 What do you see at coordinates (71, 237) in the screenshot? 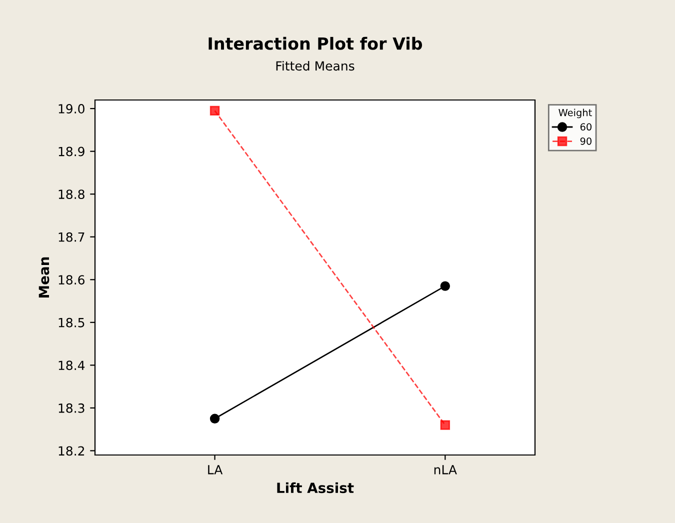
I see `y-tick-label: 18.7` at bounding box center [71, 237].